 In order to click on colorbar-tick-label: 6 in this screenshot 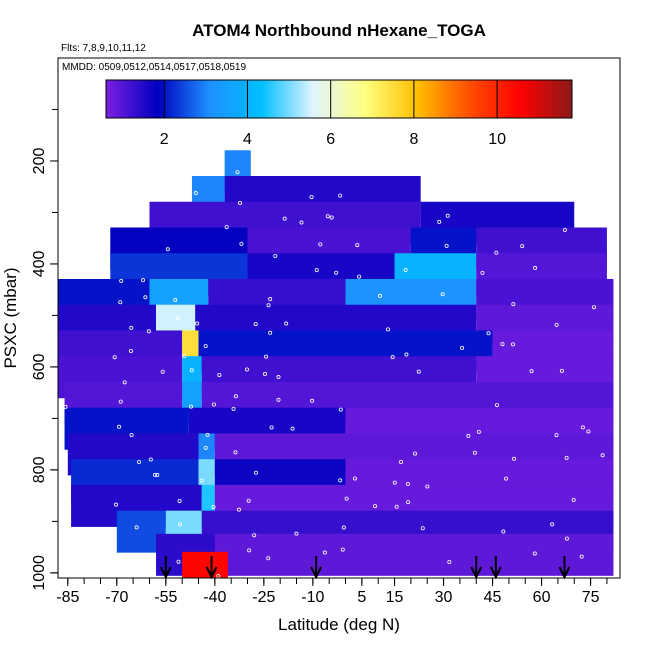, I will do `click(330, 139)`.